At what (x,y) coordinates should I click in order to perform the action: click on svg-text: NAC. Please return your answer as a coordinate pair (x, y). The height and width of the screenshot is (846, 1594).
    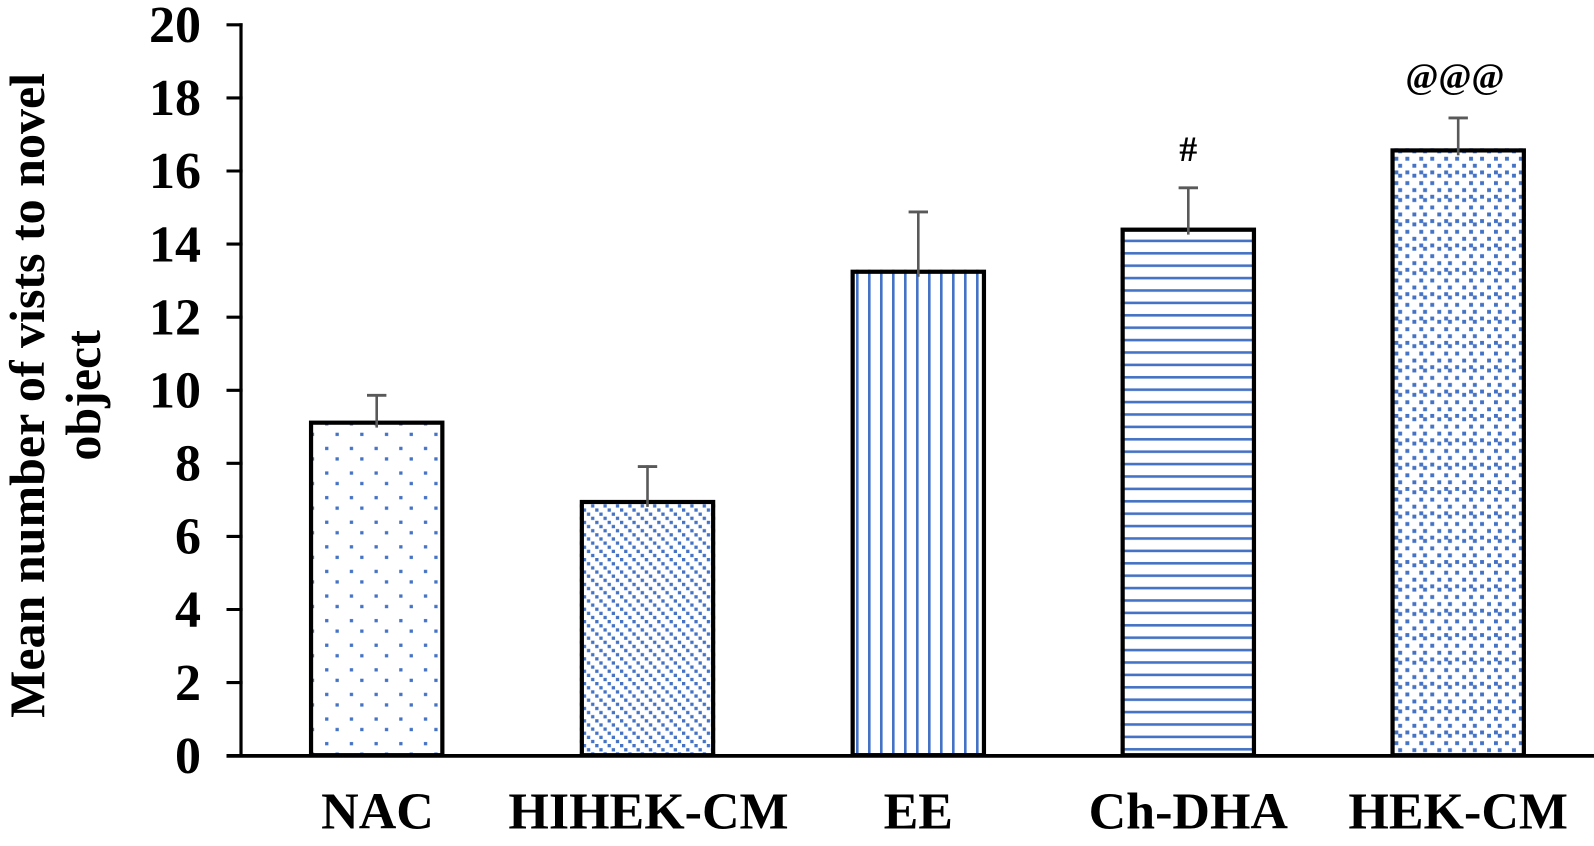
    Looking at the image, I should click on (377, 812).